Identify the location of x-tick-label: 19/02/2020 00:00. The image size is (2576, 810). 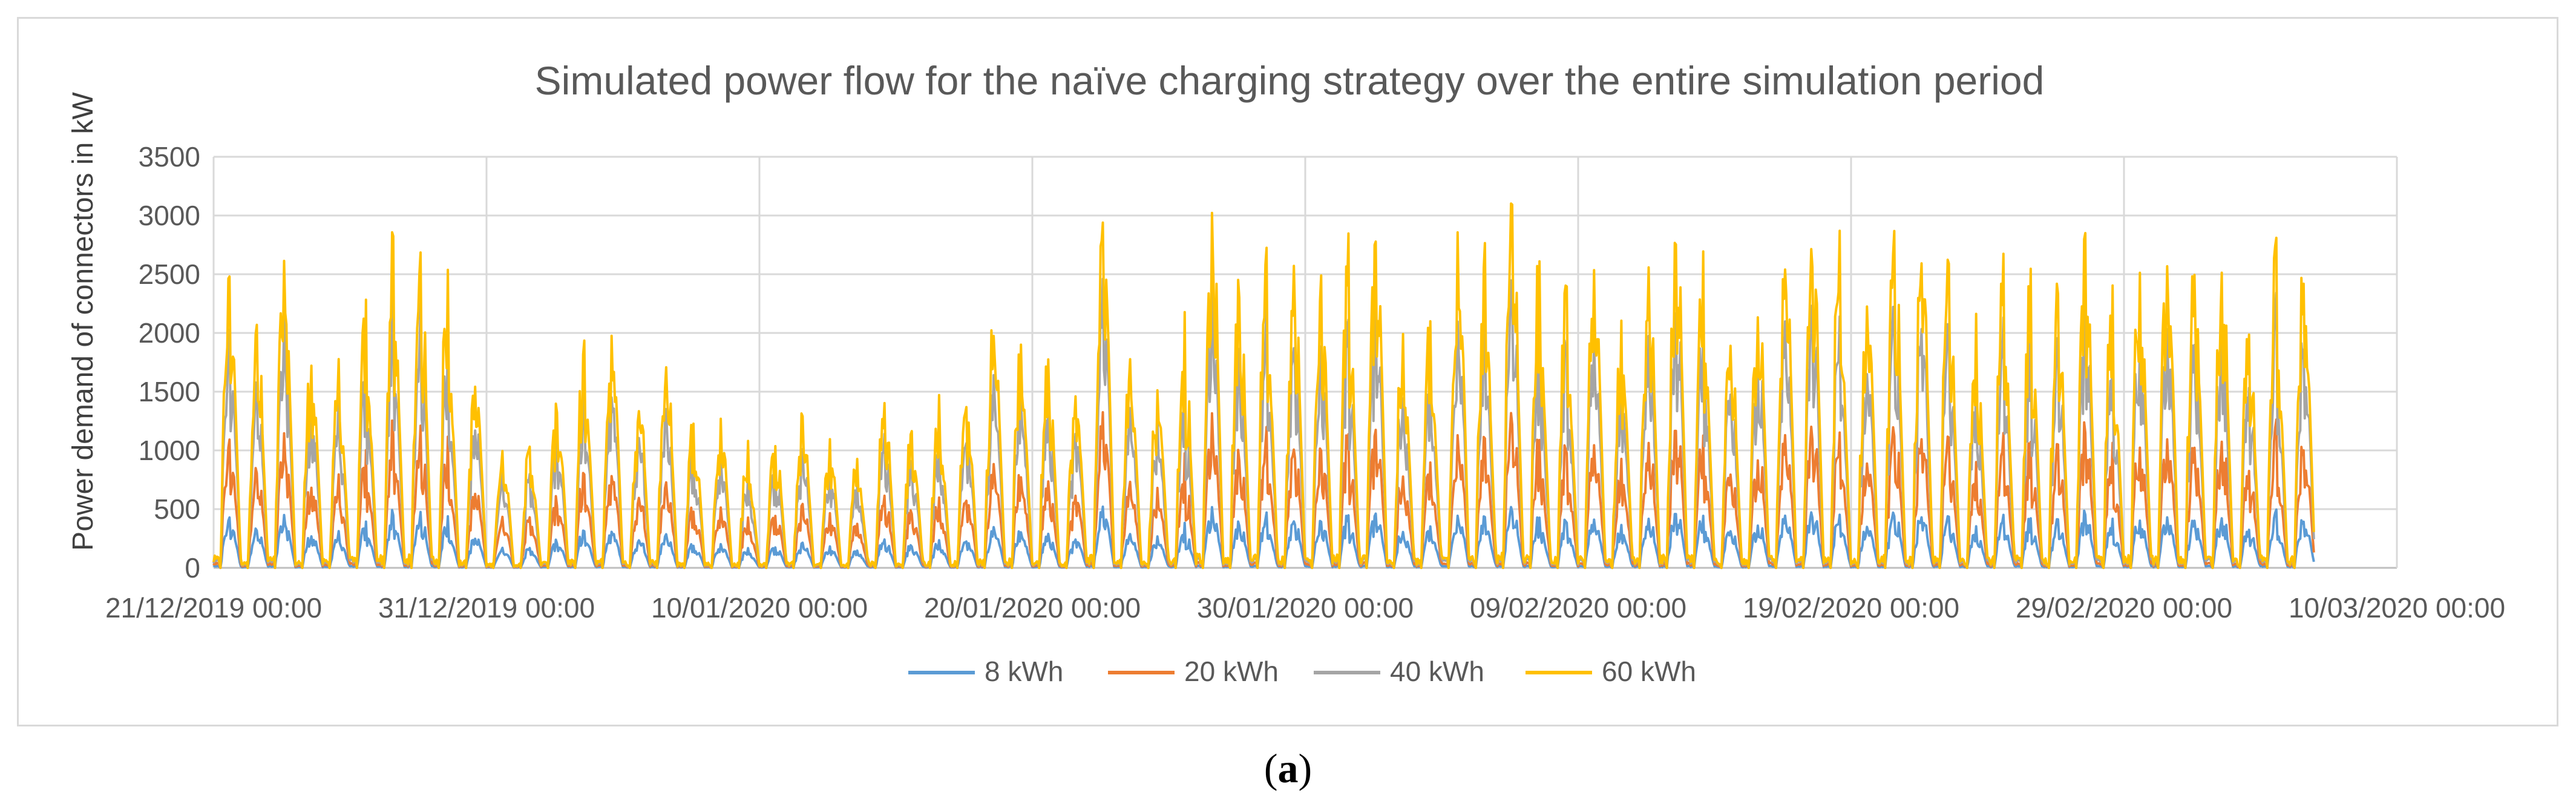
(1851, 608).